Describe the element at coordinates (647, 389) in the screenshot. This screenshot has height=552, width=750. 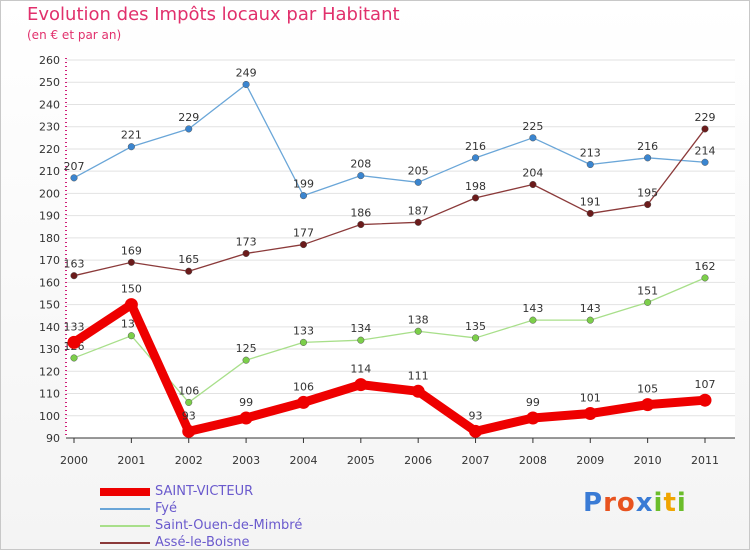
I see `data-label: 105` at that location.